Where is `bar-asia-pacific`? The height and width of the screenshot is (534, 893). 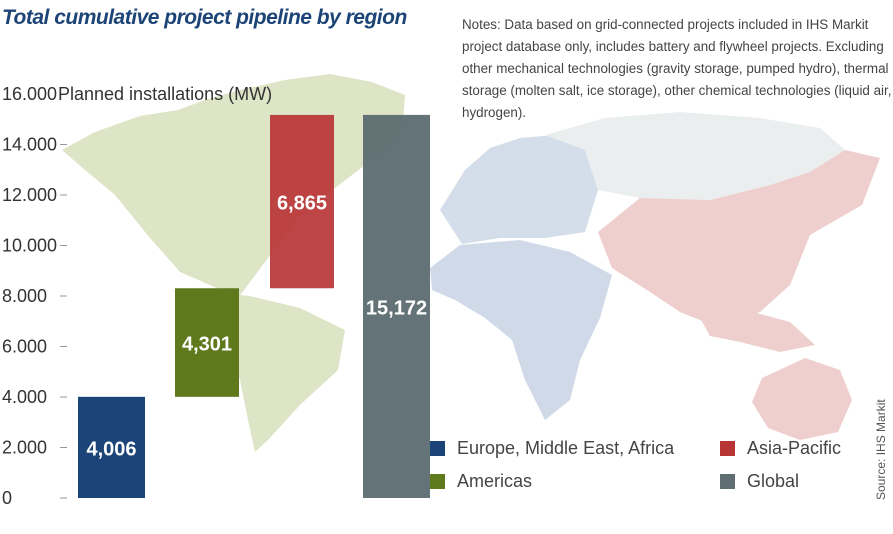
bar-asia-pacific is located at coordinates (302, 201).